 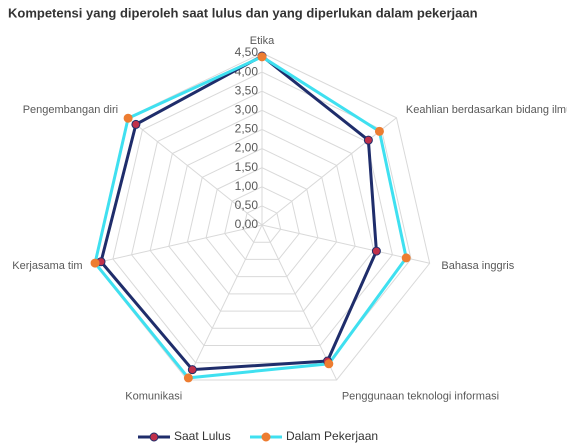 I want to click on r-tick-label: 2,50, so click(x=247, y=129).